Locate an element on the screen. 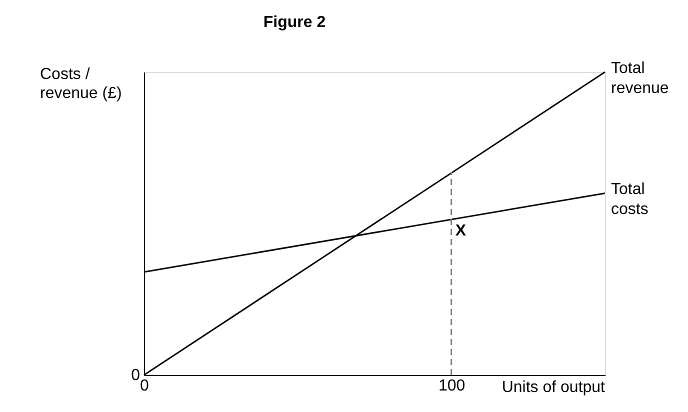  annotation: X is located at coordinates (460, 231).